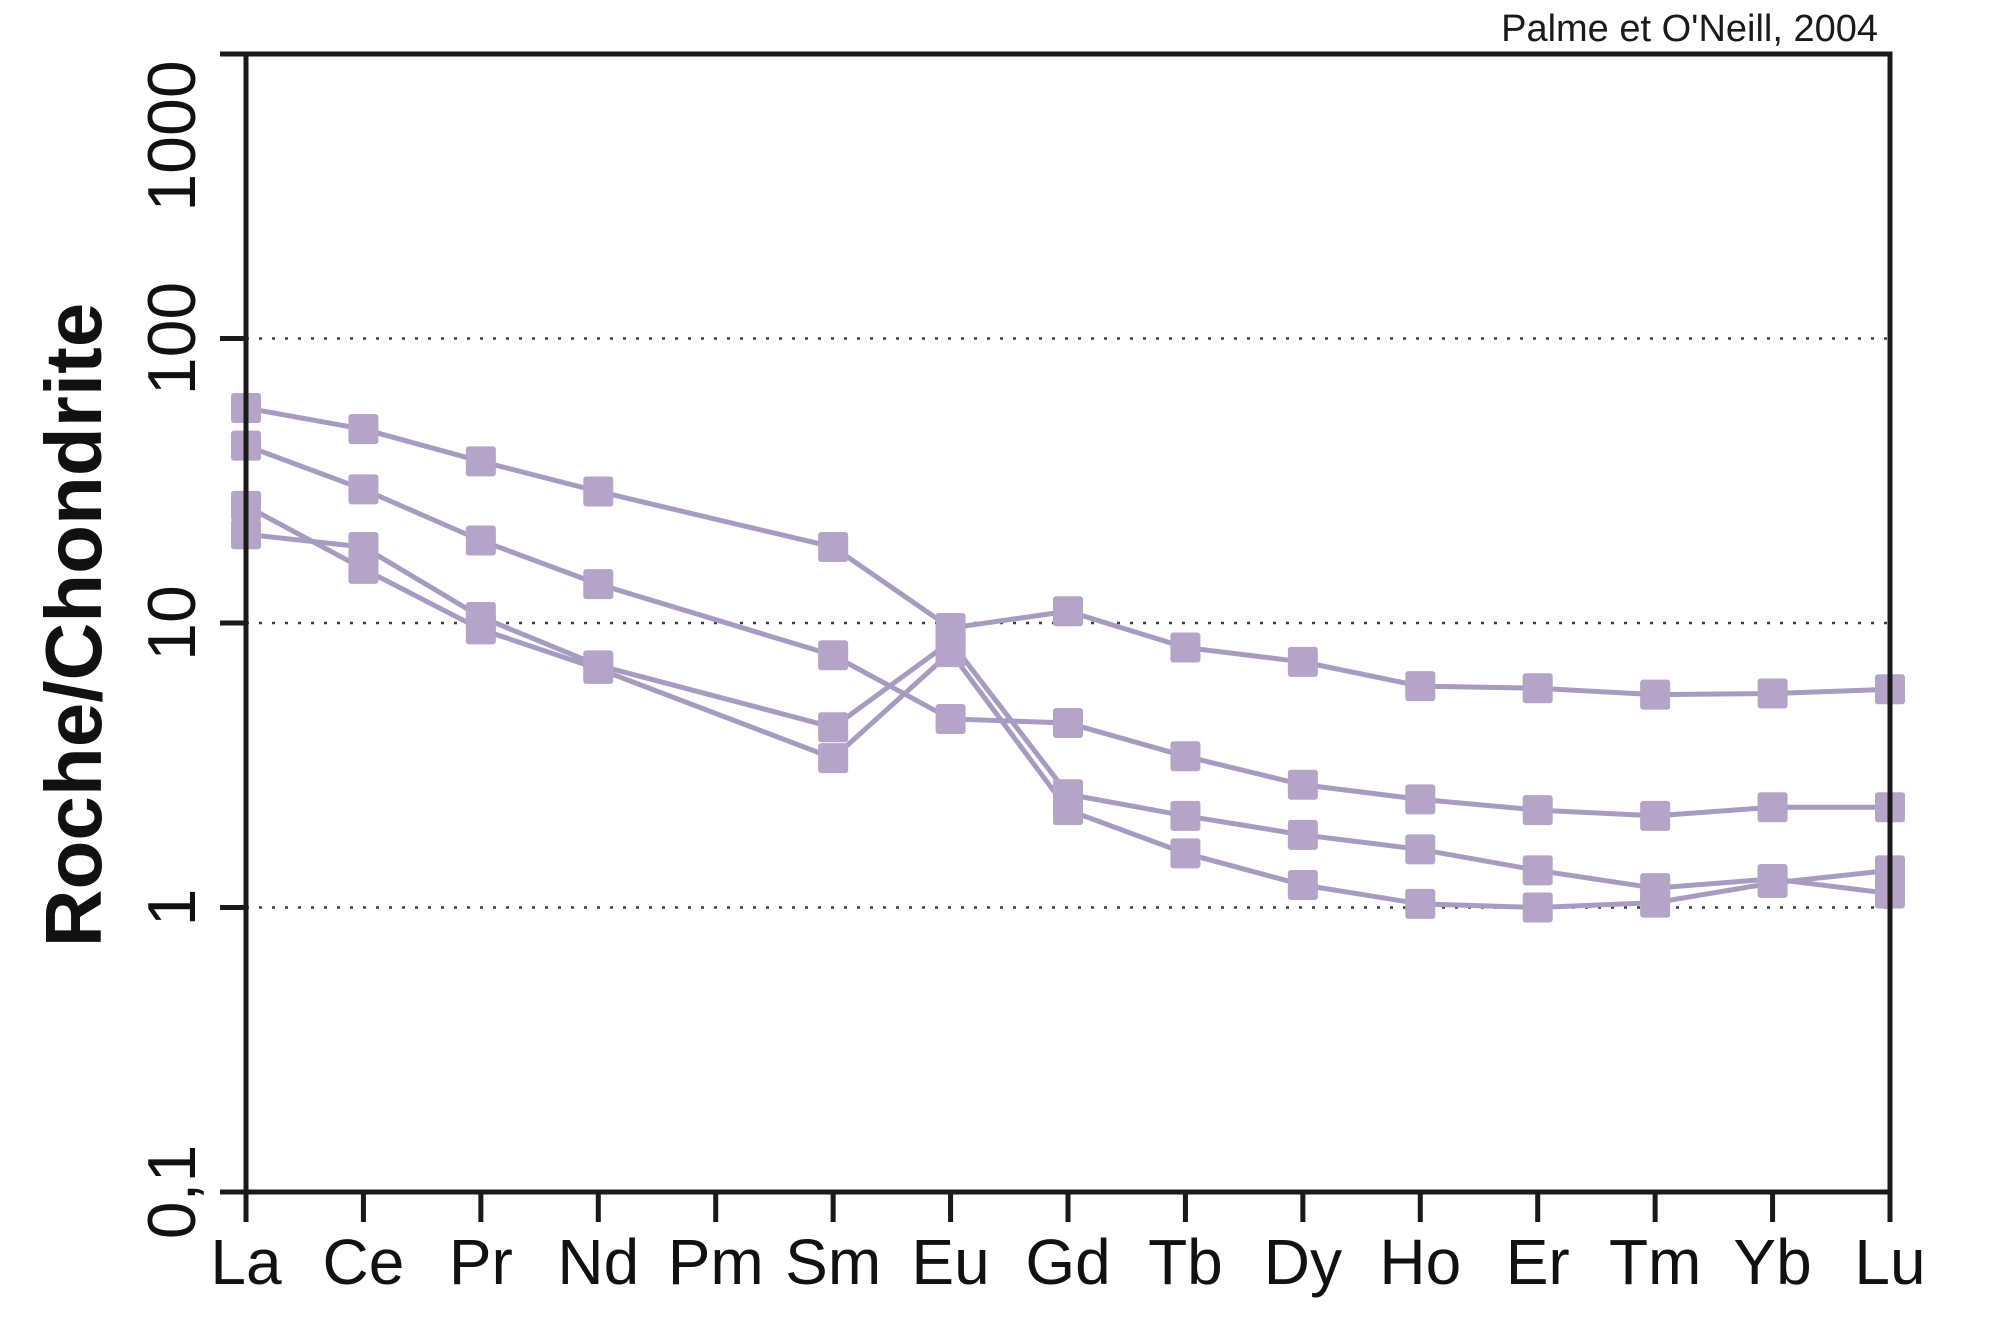 The width and height of the screenshot is (1999, 1344). What do you see at coordinates (172, 135) in the screenshot?
I see `y-tick-label: 1000` at bounding box center [172, 135].